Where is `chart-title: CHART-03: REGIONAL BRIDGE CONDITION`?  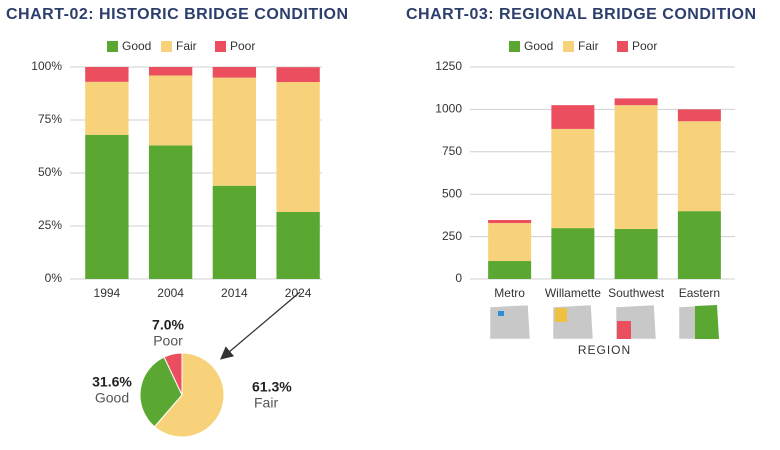
chart-title: CHART-03: REGIONAL BRIDGE CONDITION is located at coordinates (581, 14).